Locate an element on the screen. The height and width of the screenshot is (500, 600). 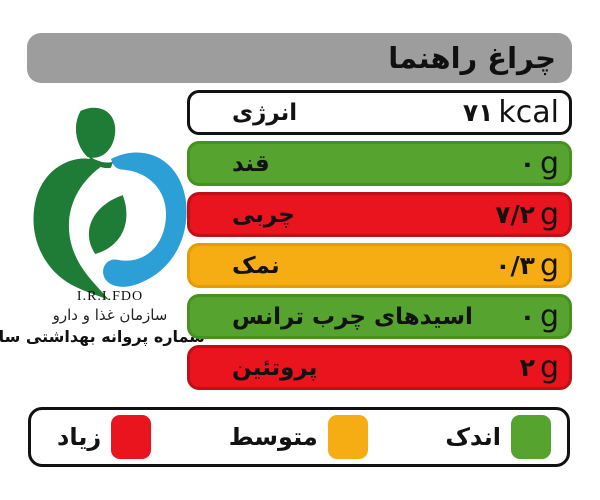
nutrient-value: ۰/۳ g is located at coordinates (527, 265).